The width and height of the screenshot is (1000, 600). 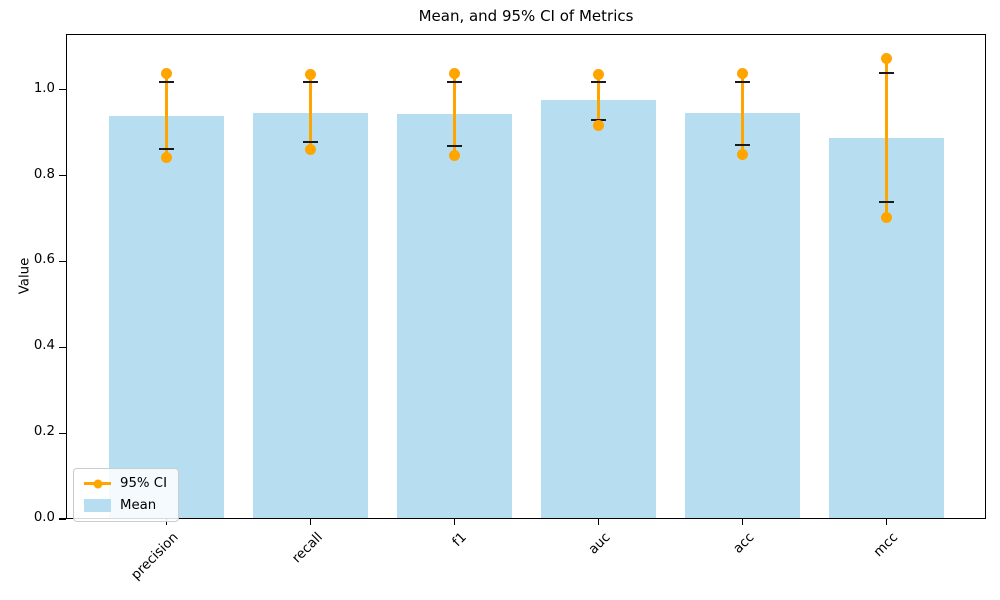 I want to click on ci-dot-high-precision, so click(x=167, y=73).